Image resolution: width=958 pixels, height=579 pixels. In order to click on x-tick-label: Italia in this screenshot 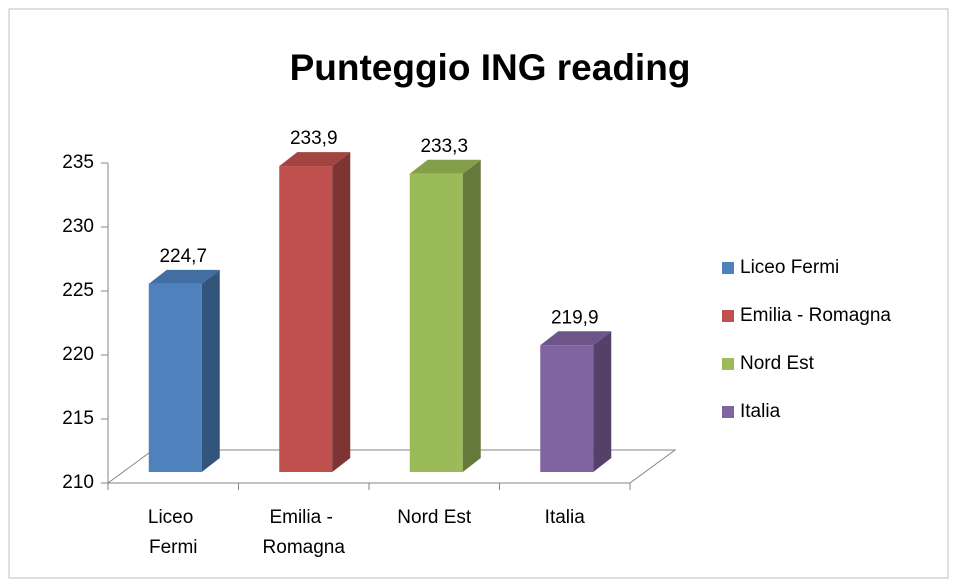, I will do `click(565, 517)`.